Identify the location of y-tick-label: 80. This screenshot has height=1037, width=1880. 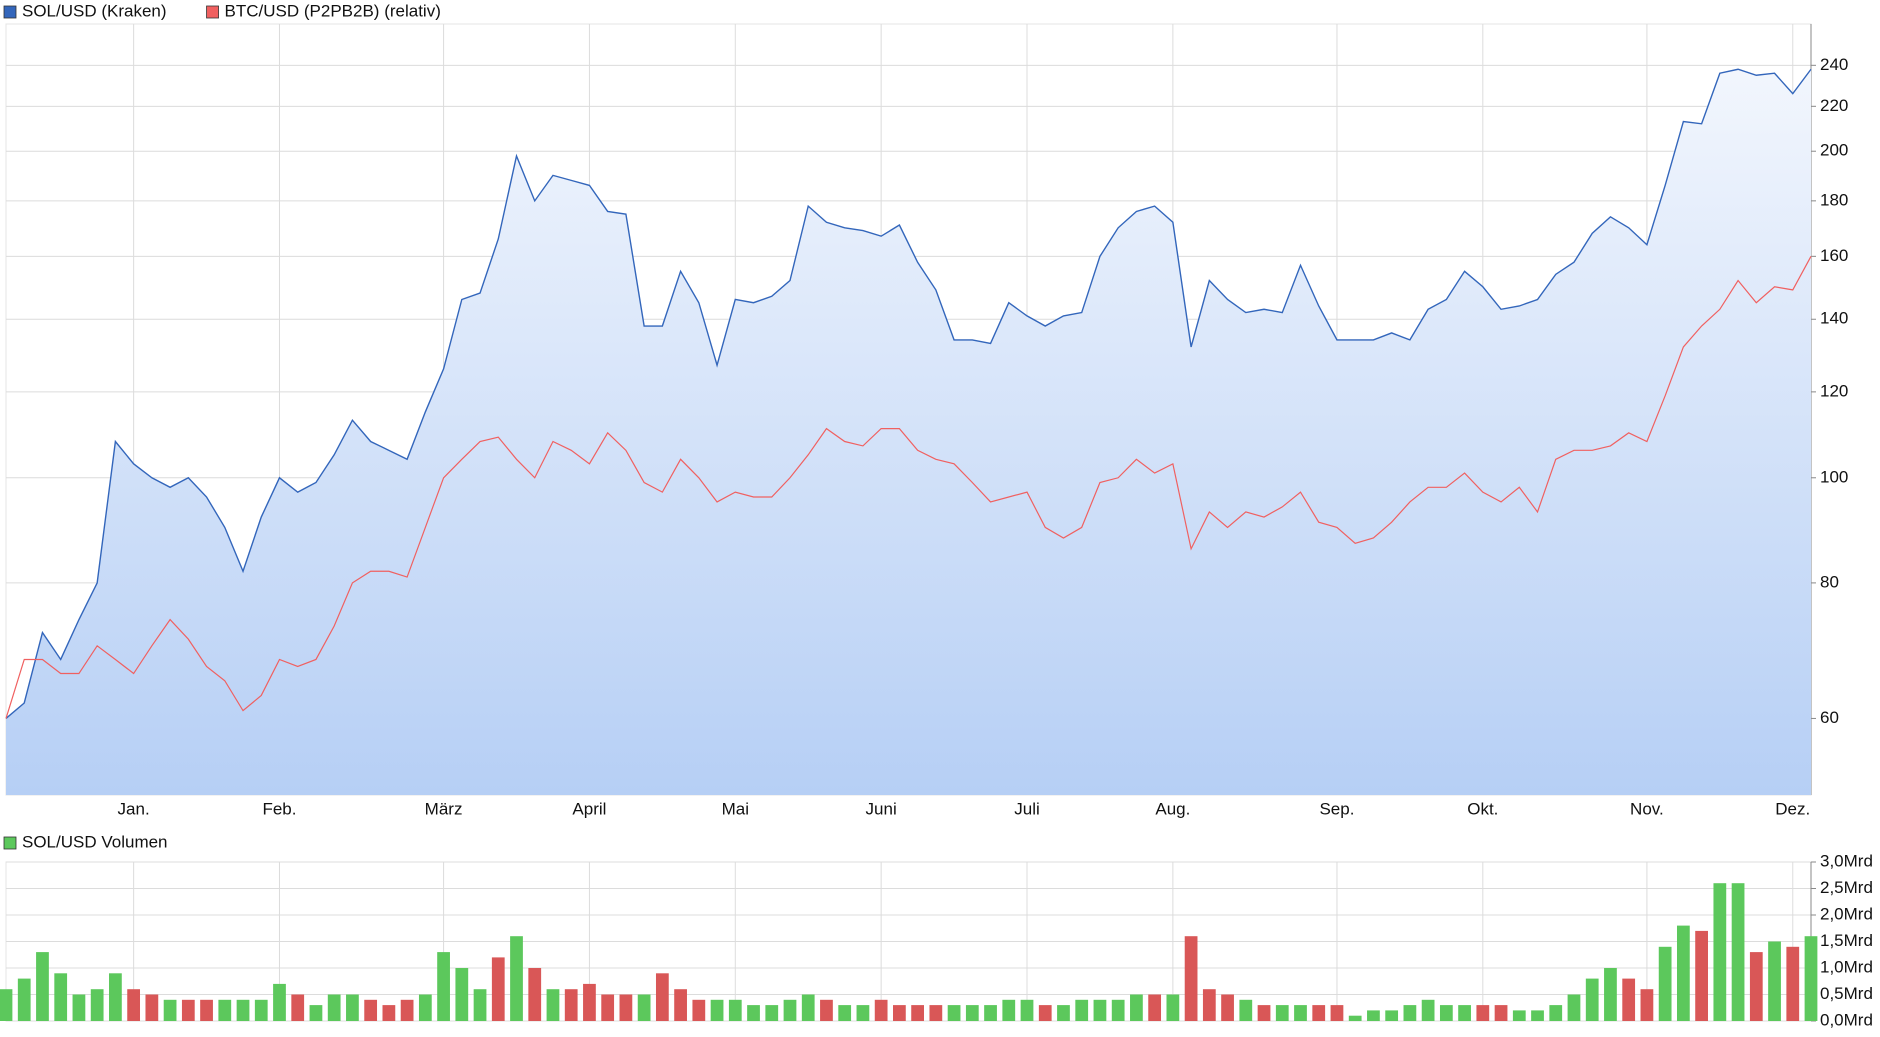
(1829, 581).